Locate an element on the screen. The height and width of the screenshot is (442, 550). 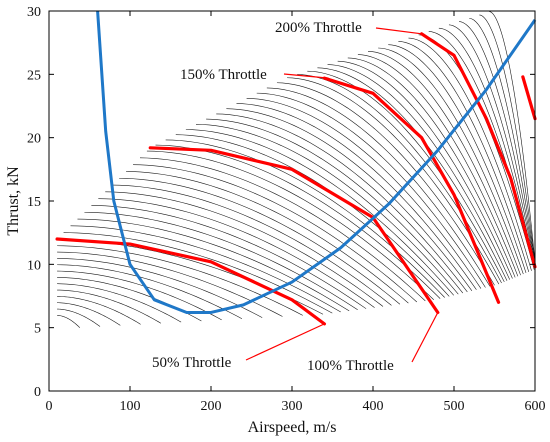
annotation-label-1: 200% Throttle is located at coordinates (318, 28).